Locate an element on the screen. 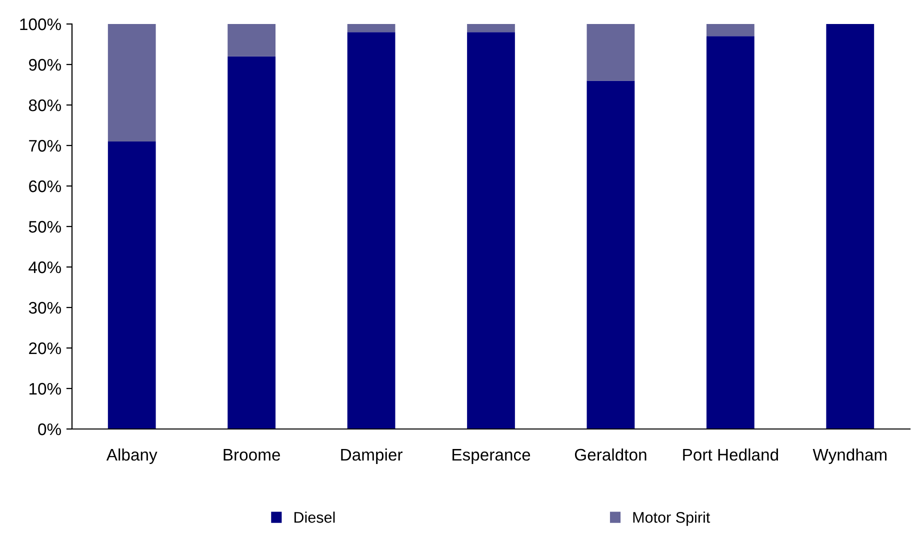 Image resolution: width=912 pixels, height=535 pixels. y-tick-label: 30% is located at coordinates (44, 308).